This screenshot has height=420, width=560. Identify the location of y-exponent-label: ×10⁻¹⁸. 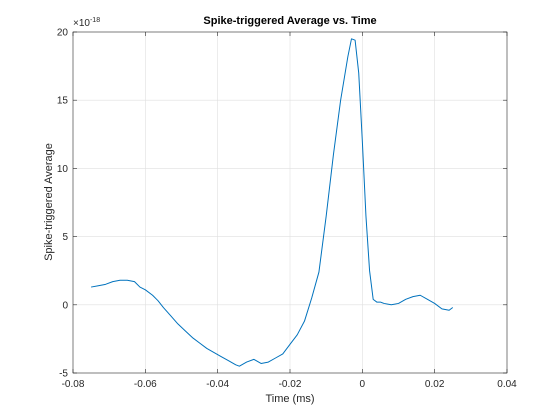
(86, 23).